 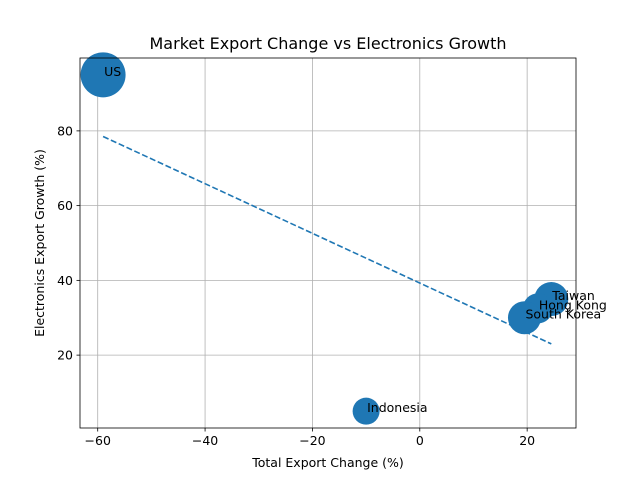 What do you see at coordinates (366, 411) in the screenshot?
I see `point-indonesia` at bounding box center [366, 411].